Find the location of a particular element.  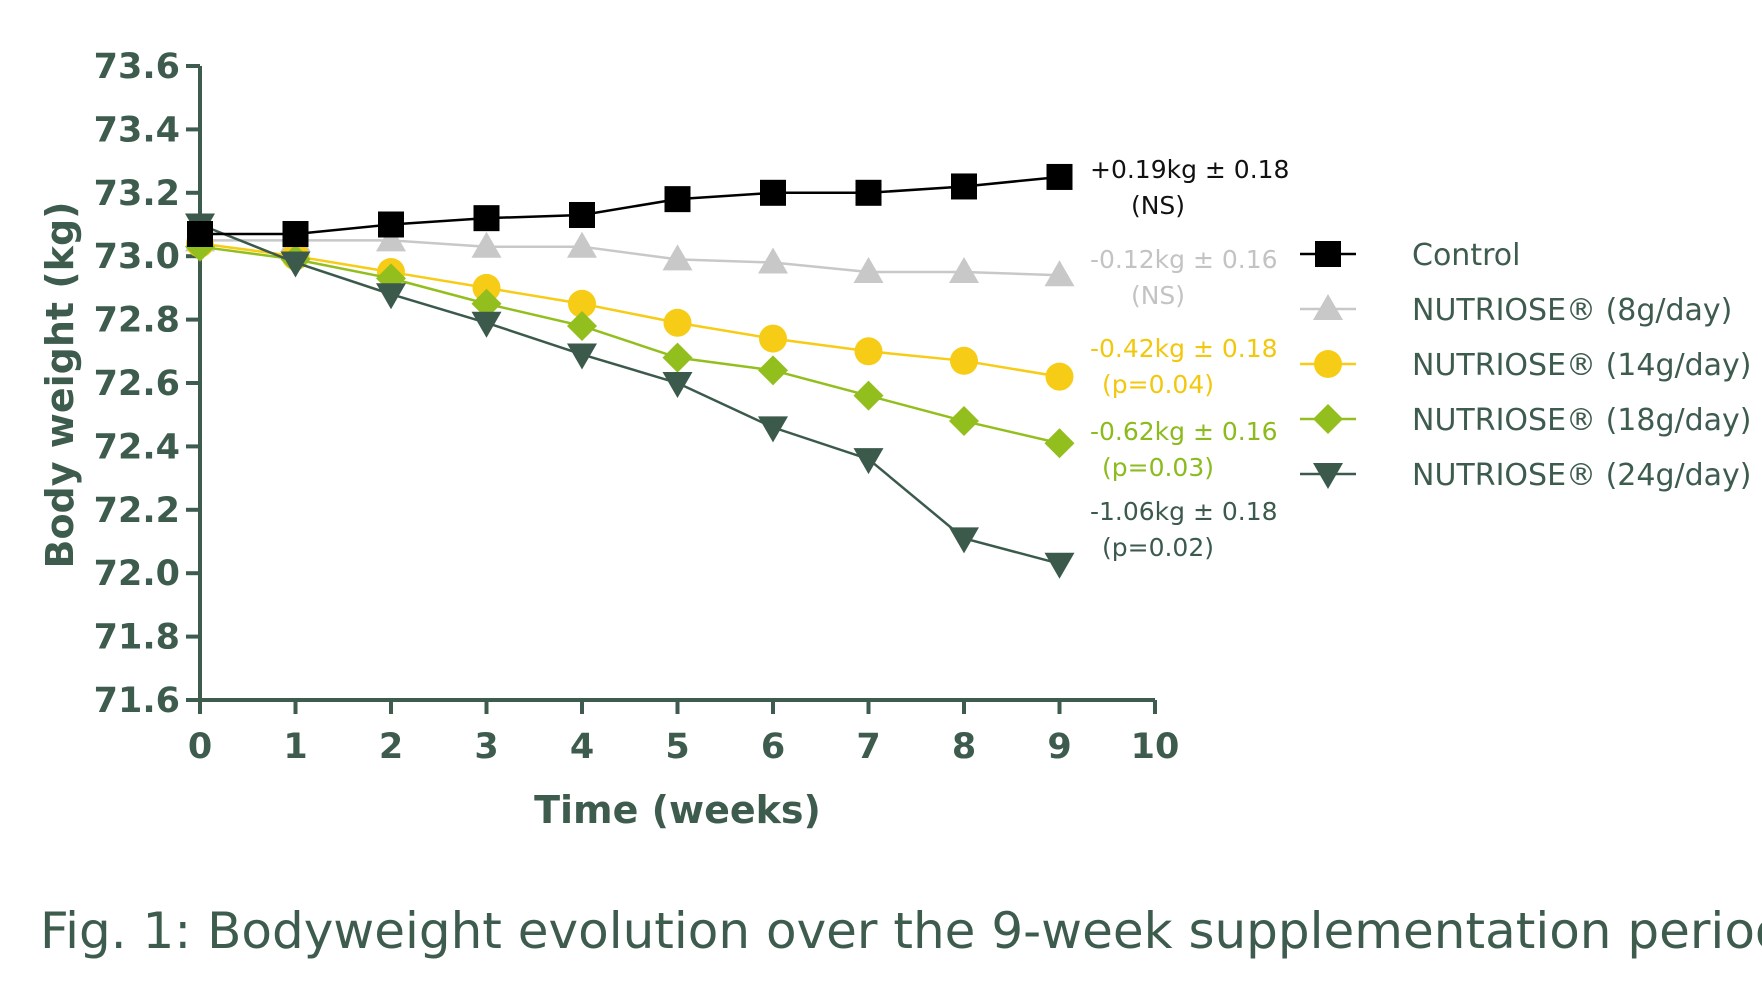

x-tick-label: 5 is located at coordinates (677, 747).